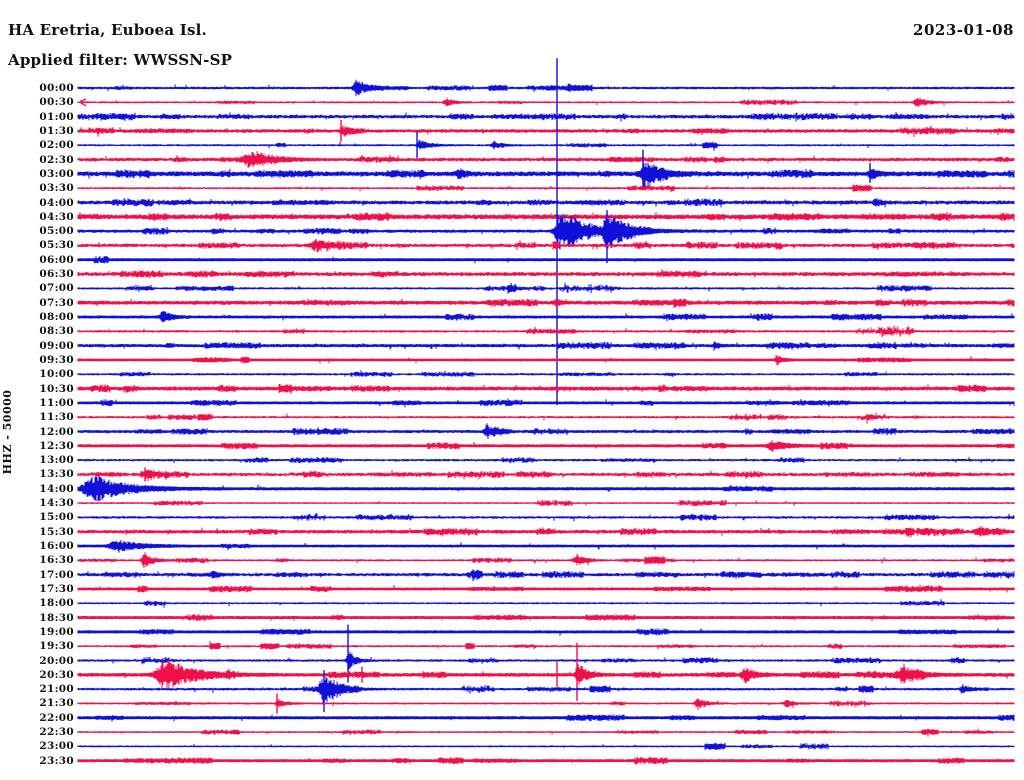 This screenshot has width=1024, height=780. What do you see at coordinates (56, 288) in the screenshot?
I see `row-time-label: 07:00` at bounding box center [56, 288].